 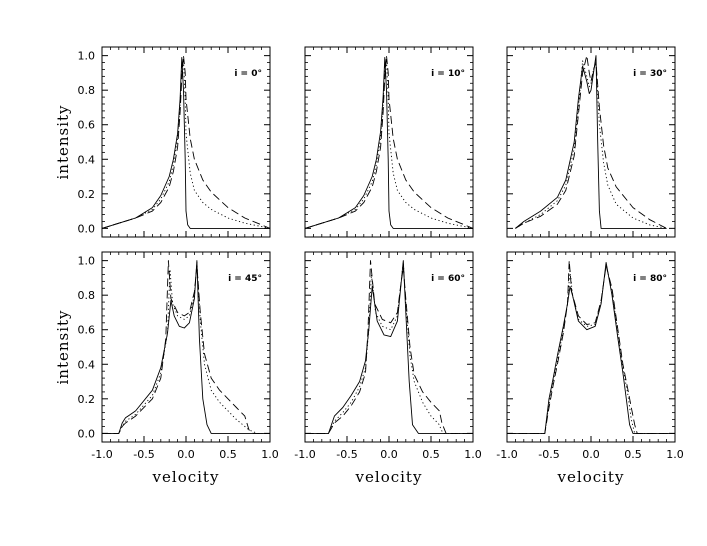 I want to click on chart-panel: -1.0 -0.5 0.0 0.5 1.0 i = 80° velocity, so click(x=590, y=368).